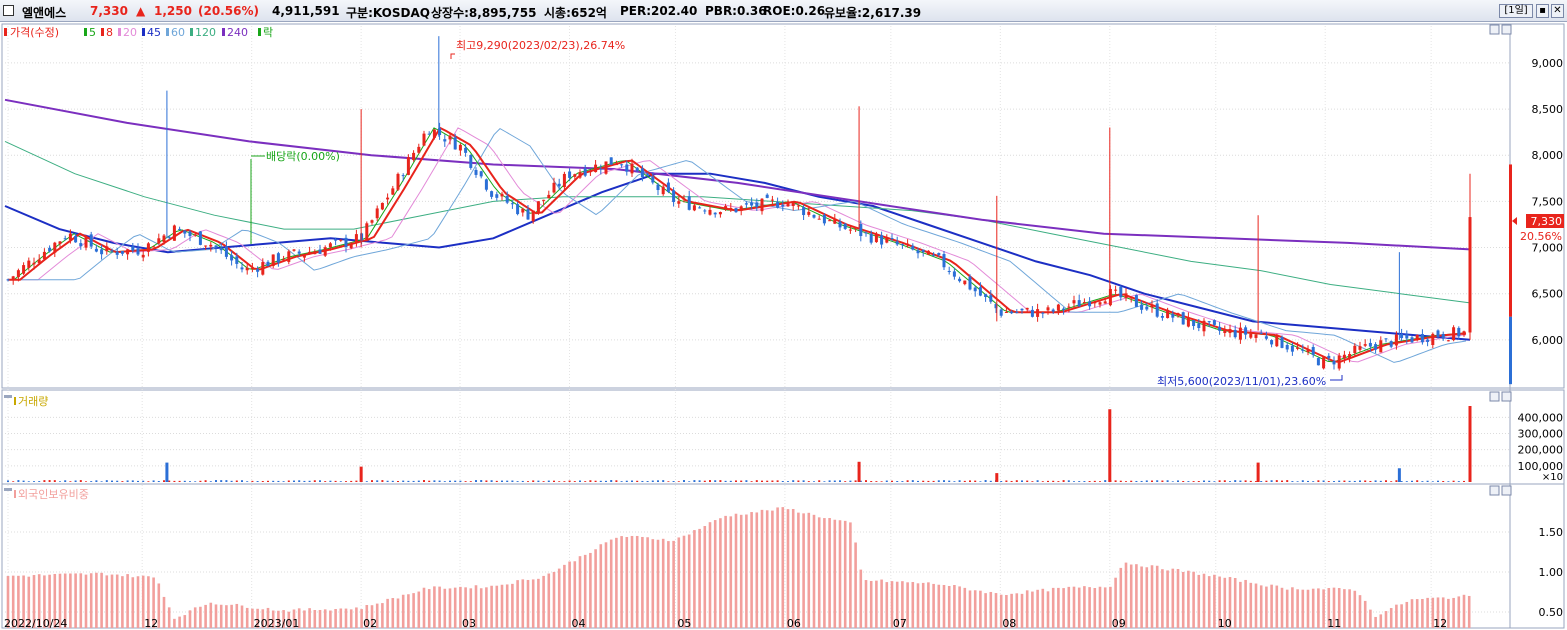 This screenshot has width=1567, height=630. I want to click on select-checkbox, so click(8, 10).